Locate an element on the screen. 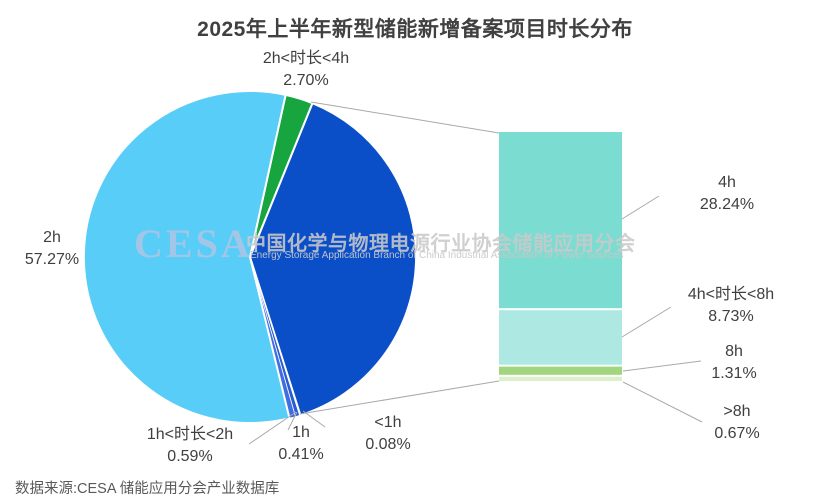 The image size is (830, 500). leader-line-gt-8h is located at coordinates (662, 402).